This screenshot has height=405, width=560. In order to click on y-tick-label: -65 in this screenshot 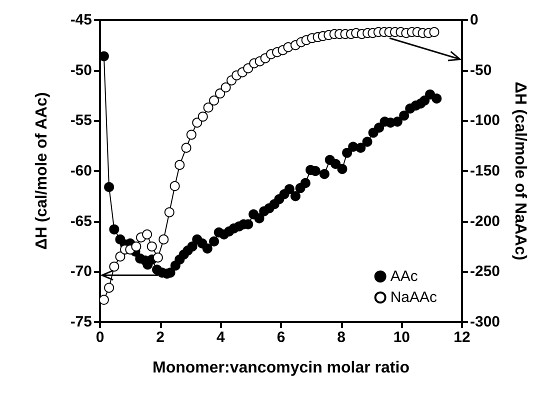, I will do `click(81, 221)`.